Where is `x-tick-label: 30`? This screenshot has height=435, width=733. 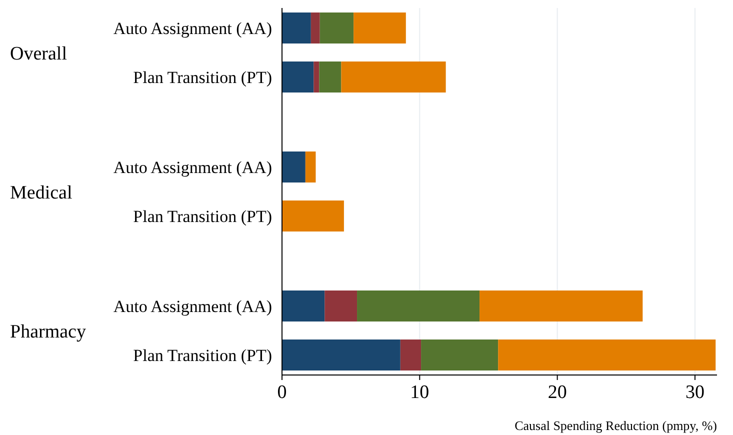 x-tick-label: 30 is located at coordinates (694, 392).